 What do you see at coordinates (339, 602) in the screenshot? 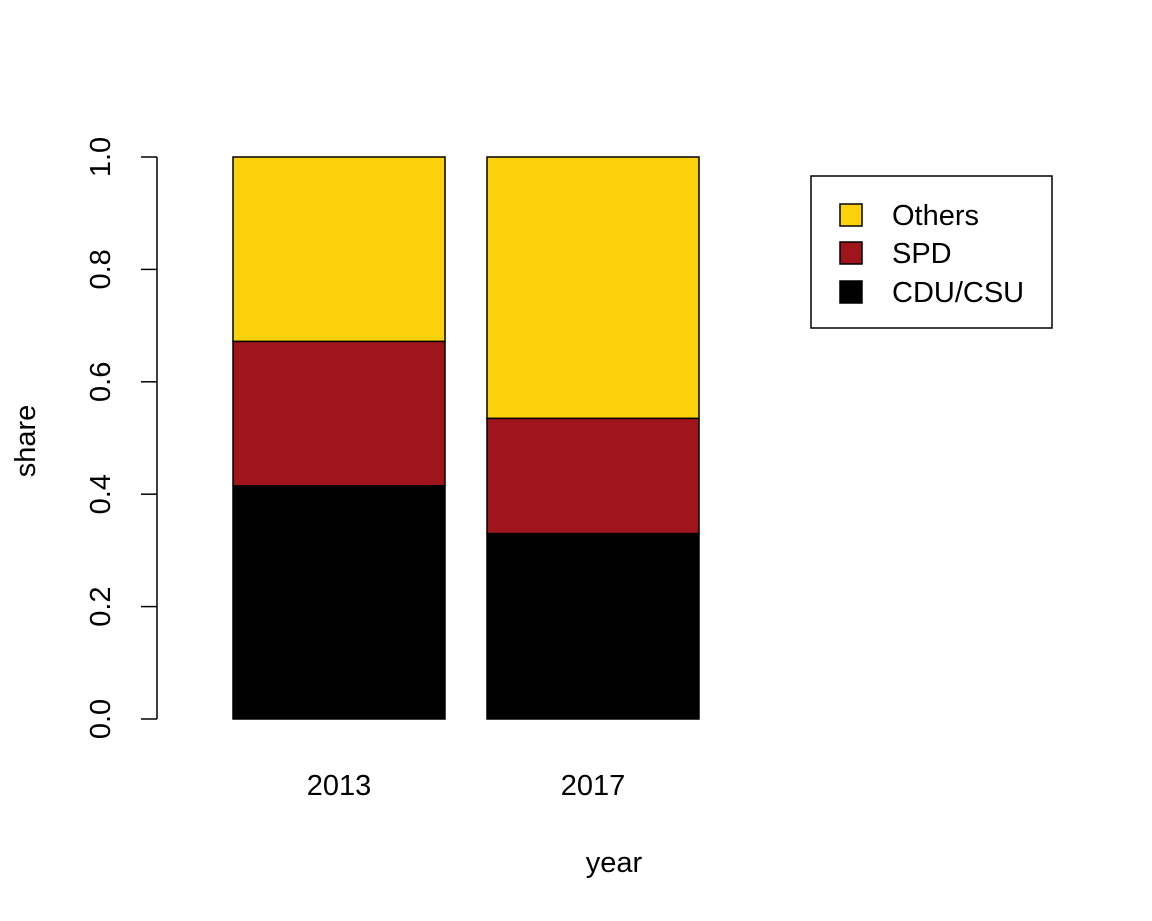
I see `bar-2013-cdu-csu` at bounding box center [339, 602].